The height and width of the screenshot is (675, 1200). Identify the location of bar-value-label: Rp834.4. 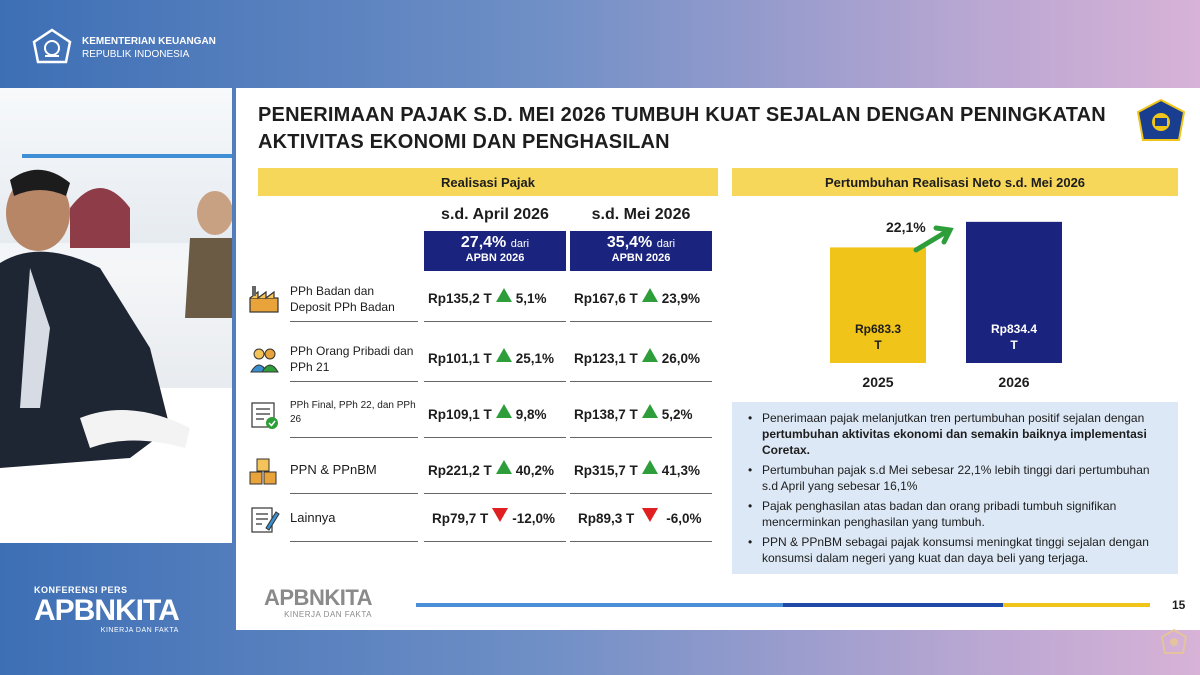
(1014, 329).